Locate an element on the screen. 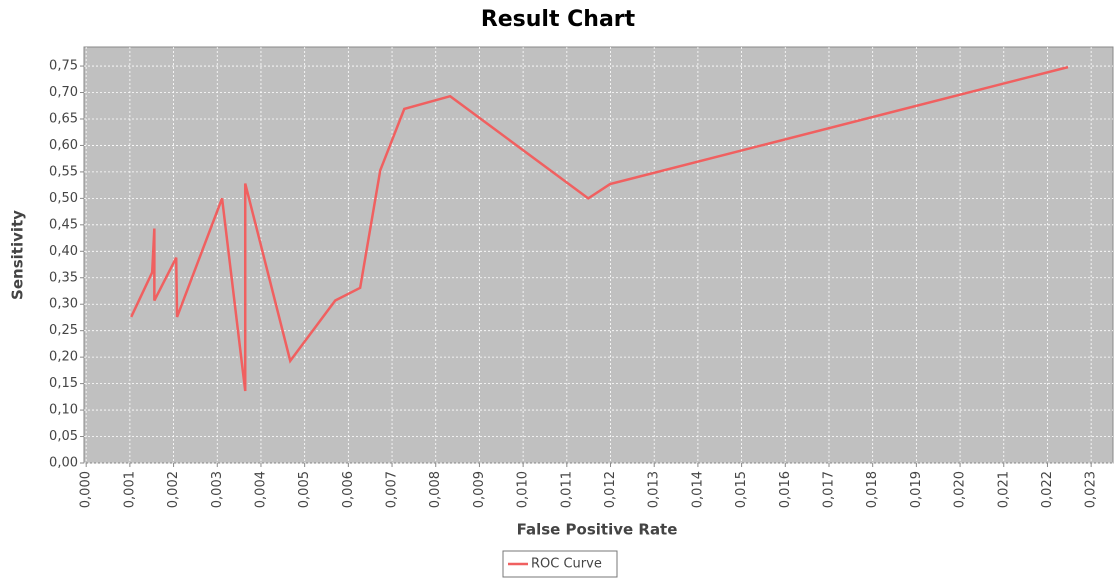 The height and width of the screenshot is (580, 1116). x-tick-label: 0,002 is located at coordinates (173, 489).